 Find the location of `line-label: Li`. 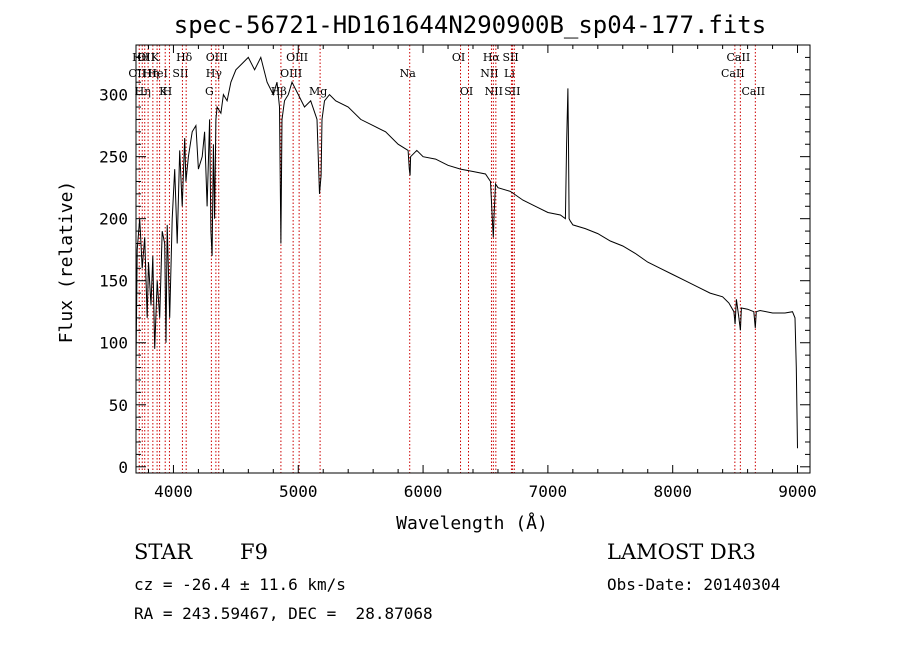

line-label: Li is located at coordinates (509, 73).